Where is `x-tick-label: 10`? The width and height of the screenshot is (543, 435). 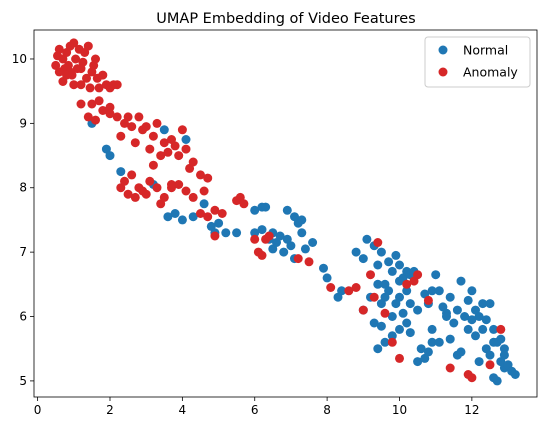
x-tick-label: 10 is located at coordinates (399, 410).